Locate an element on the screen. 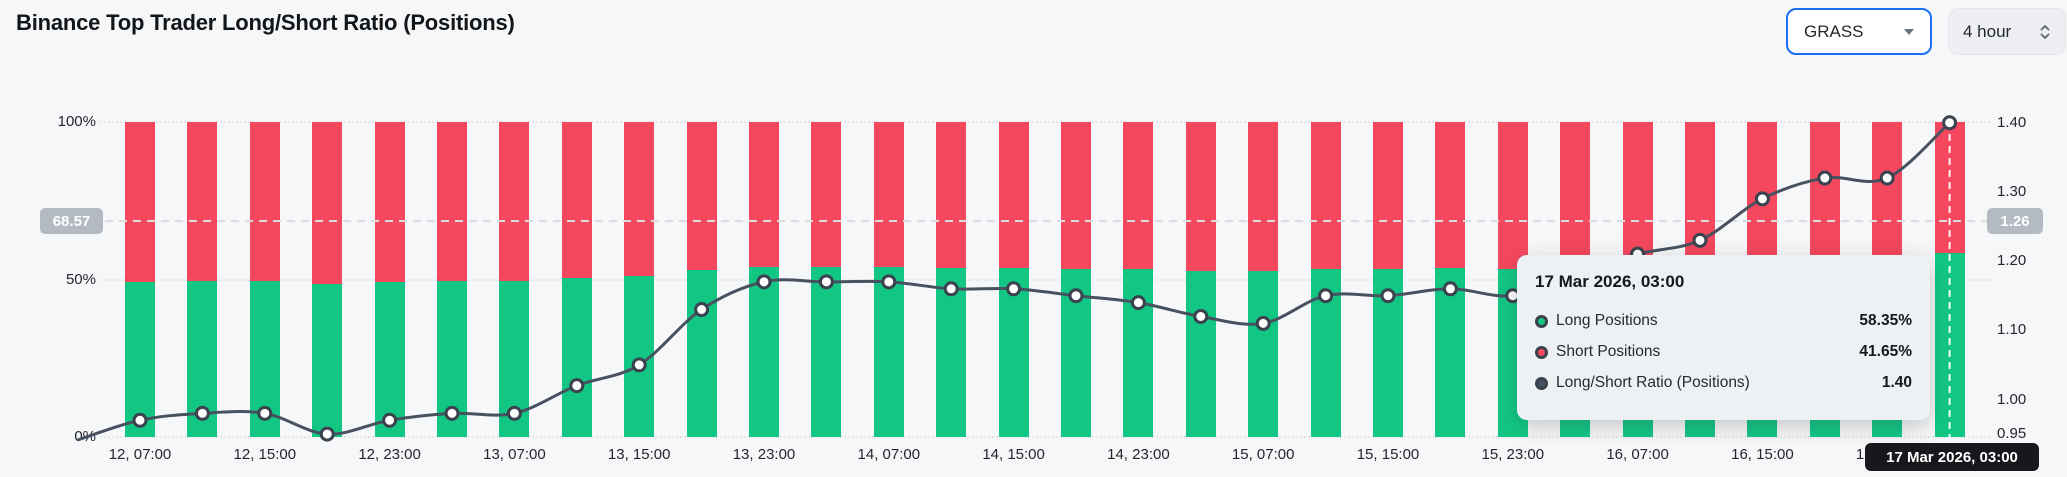 The width and height of the screenshot is (2067, 477). x-axis-tick-label: 12, 23:00 is located at coordinates (389, 454).